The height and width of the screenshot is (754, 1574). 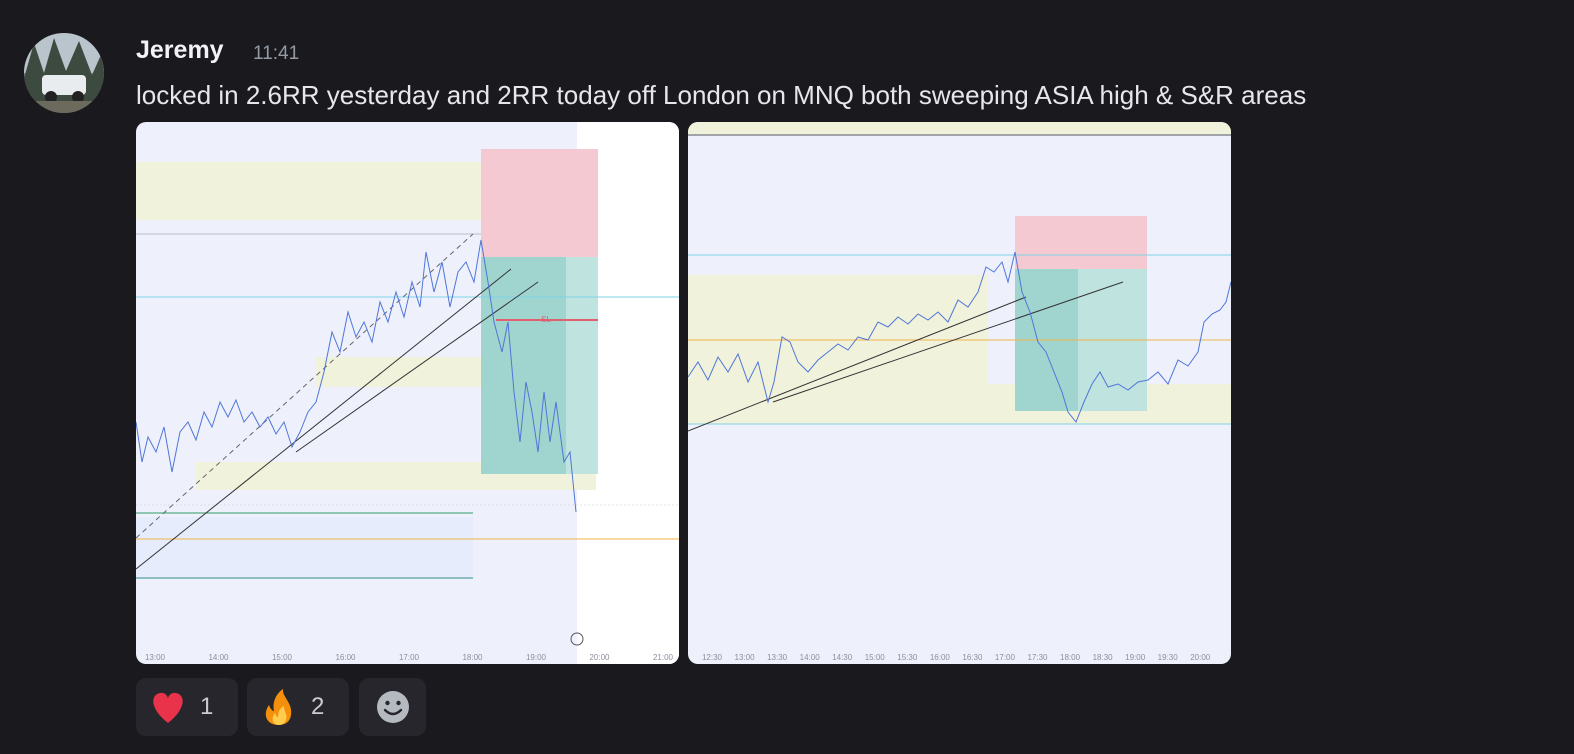 I want to click on add-reaction-icon, so click(x=392, y=707).